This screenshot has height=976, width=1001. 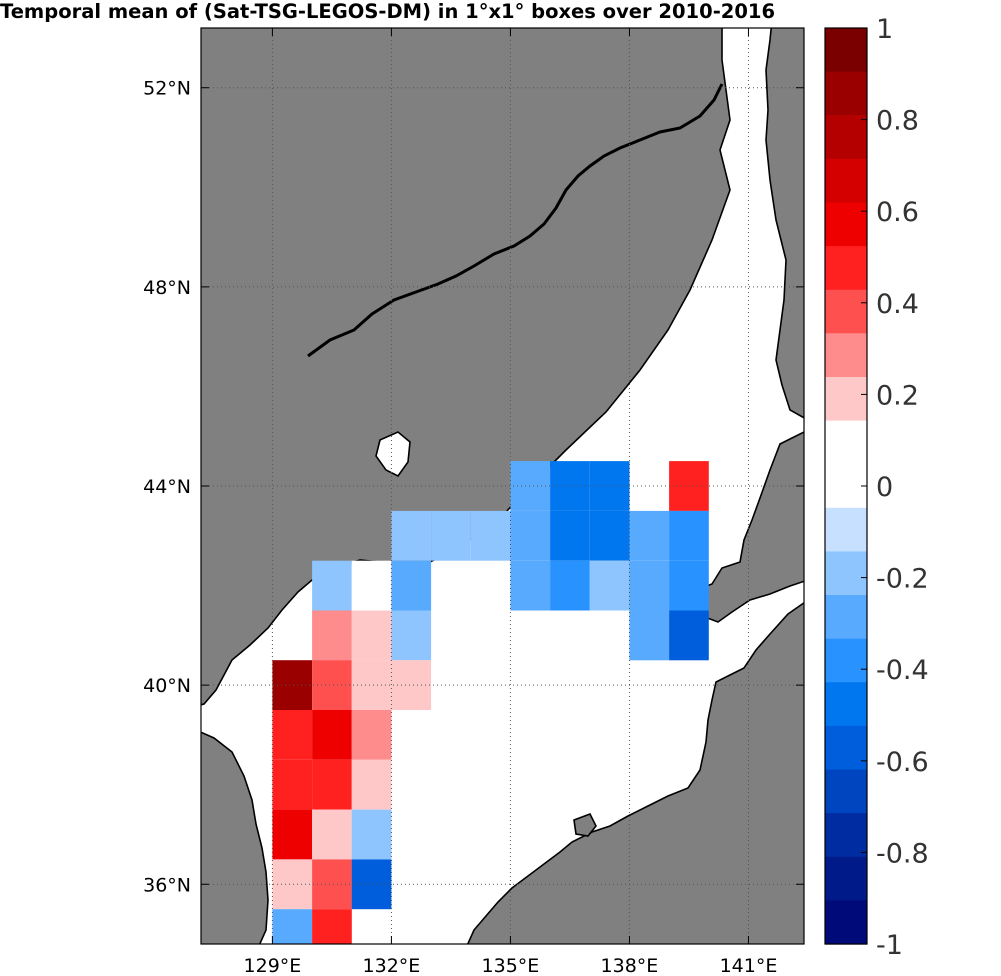 I want to click on y-tick-label: 48°N, so click(x=167, y=288).